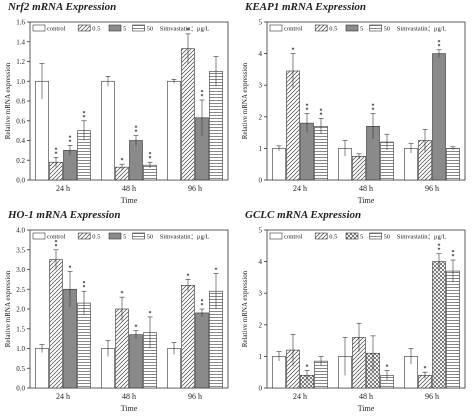  I want to click on y-tick-label: 1.4, so click(20, 42).